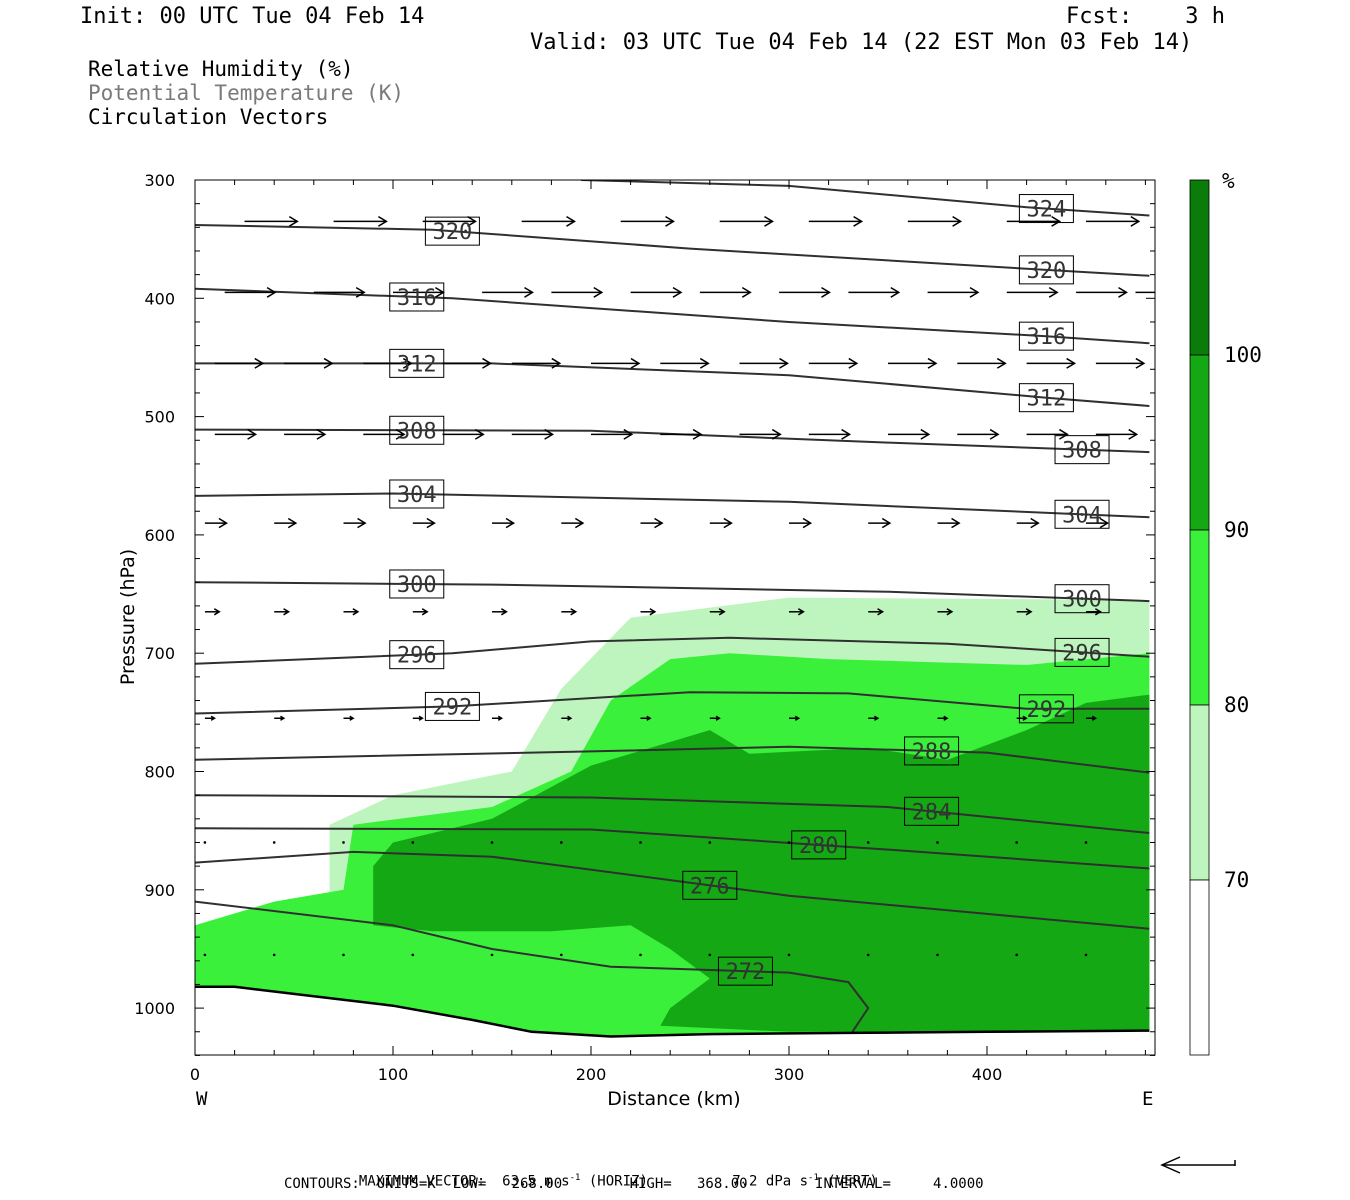 Image resolution: width=1350 pixels, height=1200 pixels. Describe the element at coordinates (789, 1074) in the screenshot. I see `x-tick-label: 300` at that location.